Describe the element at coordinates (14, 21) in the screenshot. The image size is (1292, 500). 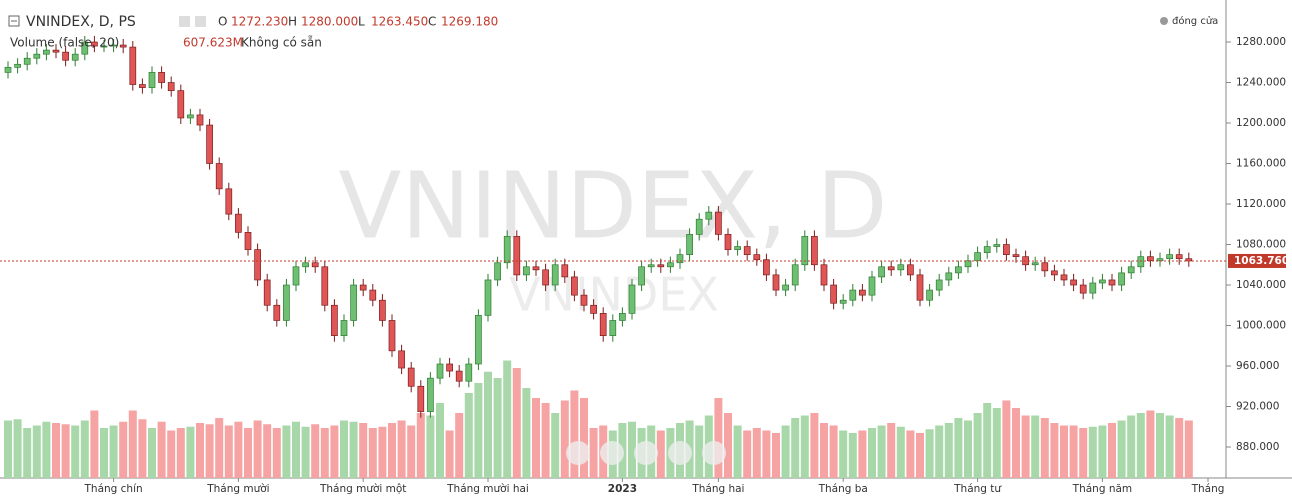
I see `collapse-icon` at that location.